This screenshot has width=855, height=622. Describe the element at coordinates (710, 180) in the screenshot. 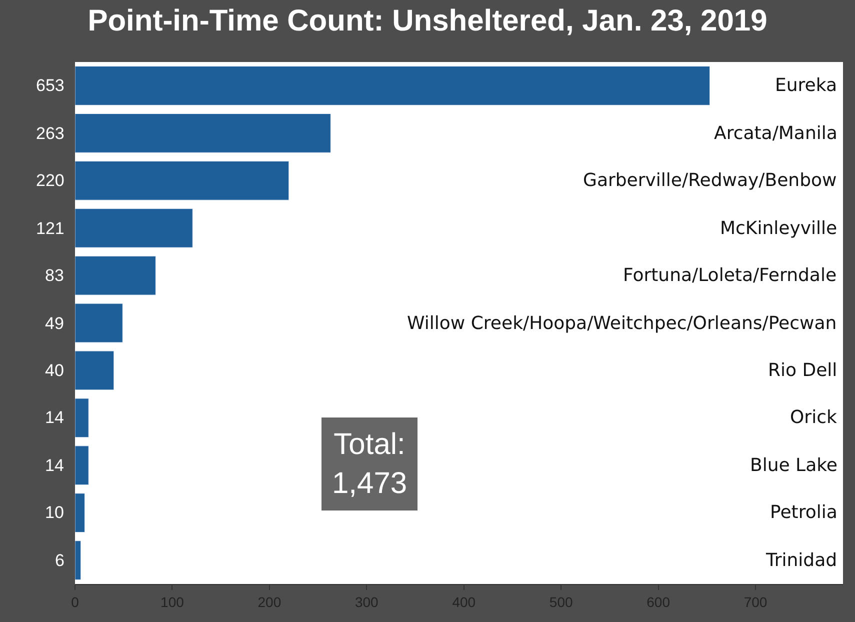

I see `y-tick-label: Garberville/Redway/Benbow` at that location.